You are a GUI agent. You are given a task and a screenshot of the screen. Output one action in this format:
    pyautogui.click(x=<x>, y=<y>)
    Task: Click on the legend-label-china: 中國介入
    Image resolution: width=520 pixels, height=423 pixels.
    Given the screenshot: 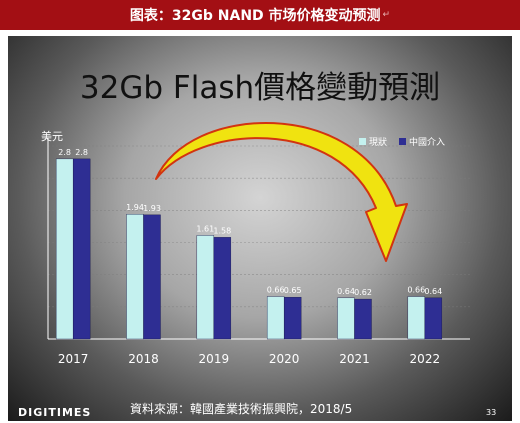 What is the action you would take?
    pyautogui.click(x=427, y=143)
    